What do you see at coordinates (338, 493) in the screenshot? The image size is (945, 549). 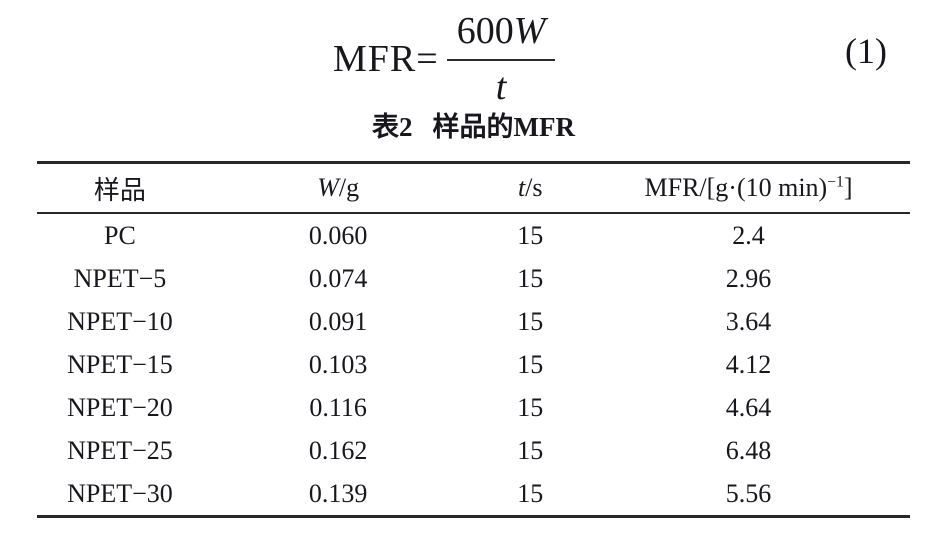 I see `cell-weight: 0.139` at bounding box center [338, 493].